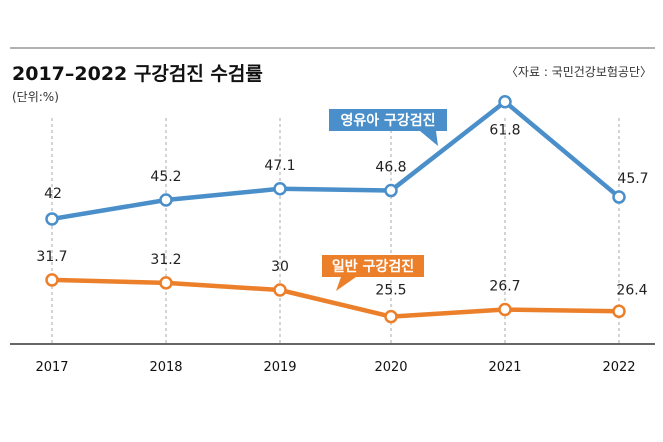 This screenshot has width=663, height=442. What do you see at coordinates (373, 266) in the screenshot?
I see `general-callout-label: 일반 구강검진` at bounding box center [373, 266].